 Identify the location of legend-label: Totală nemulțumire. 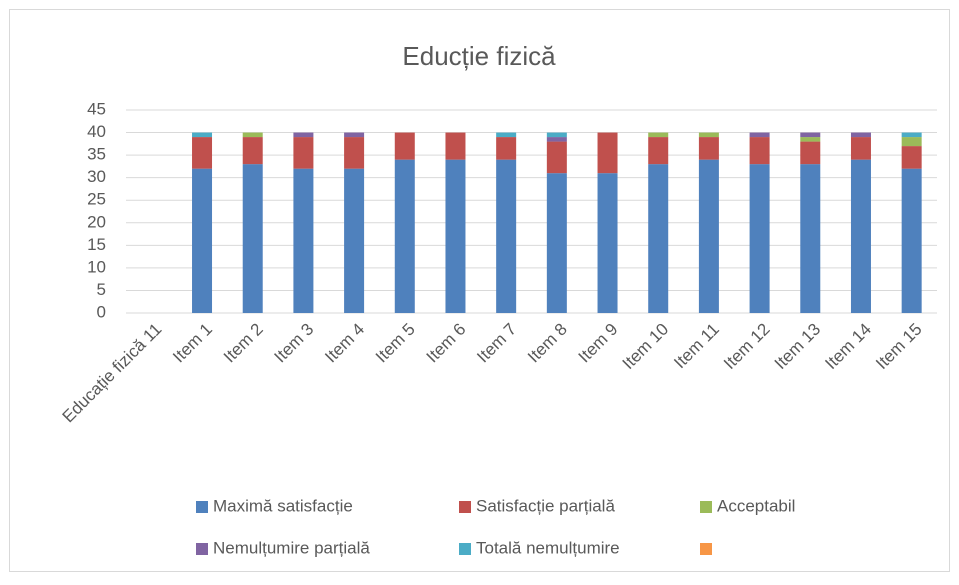
(548, 547).